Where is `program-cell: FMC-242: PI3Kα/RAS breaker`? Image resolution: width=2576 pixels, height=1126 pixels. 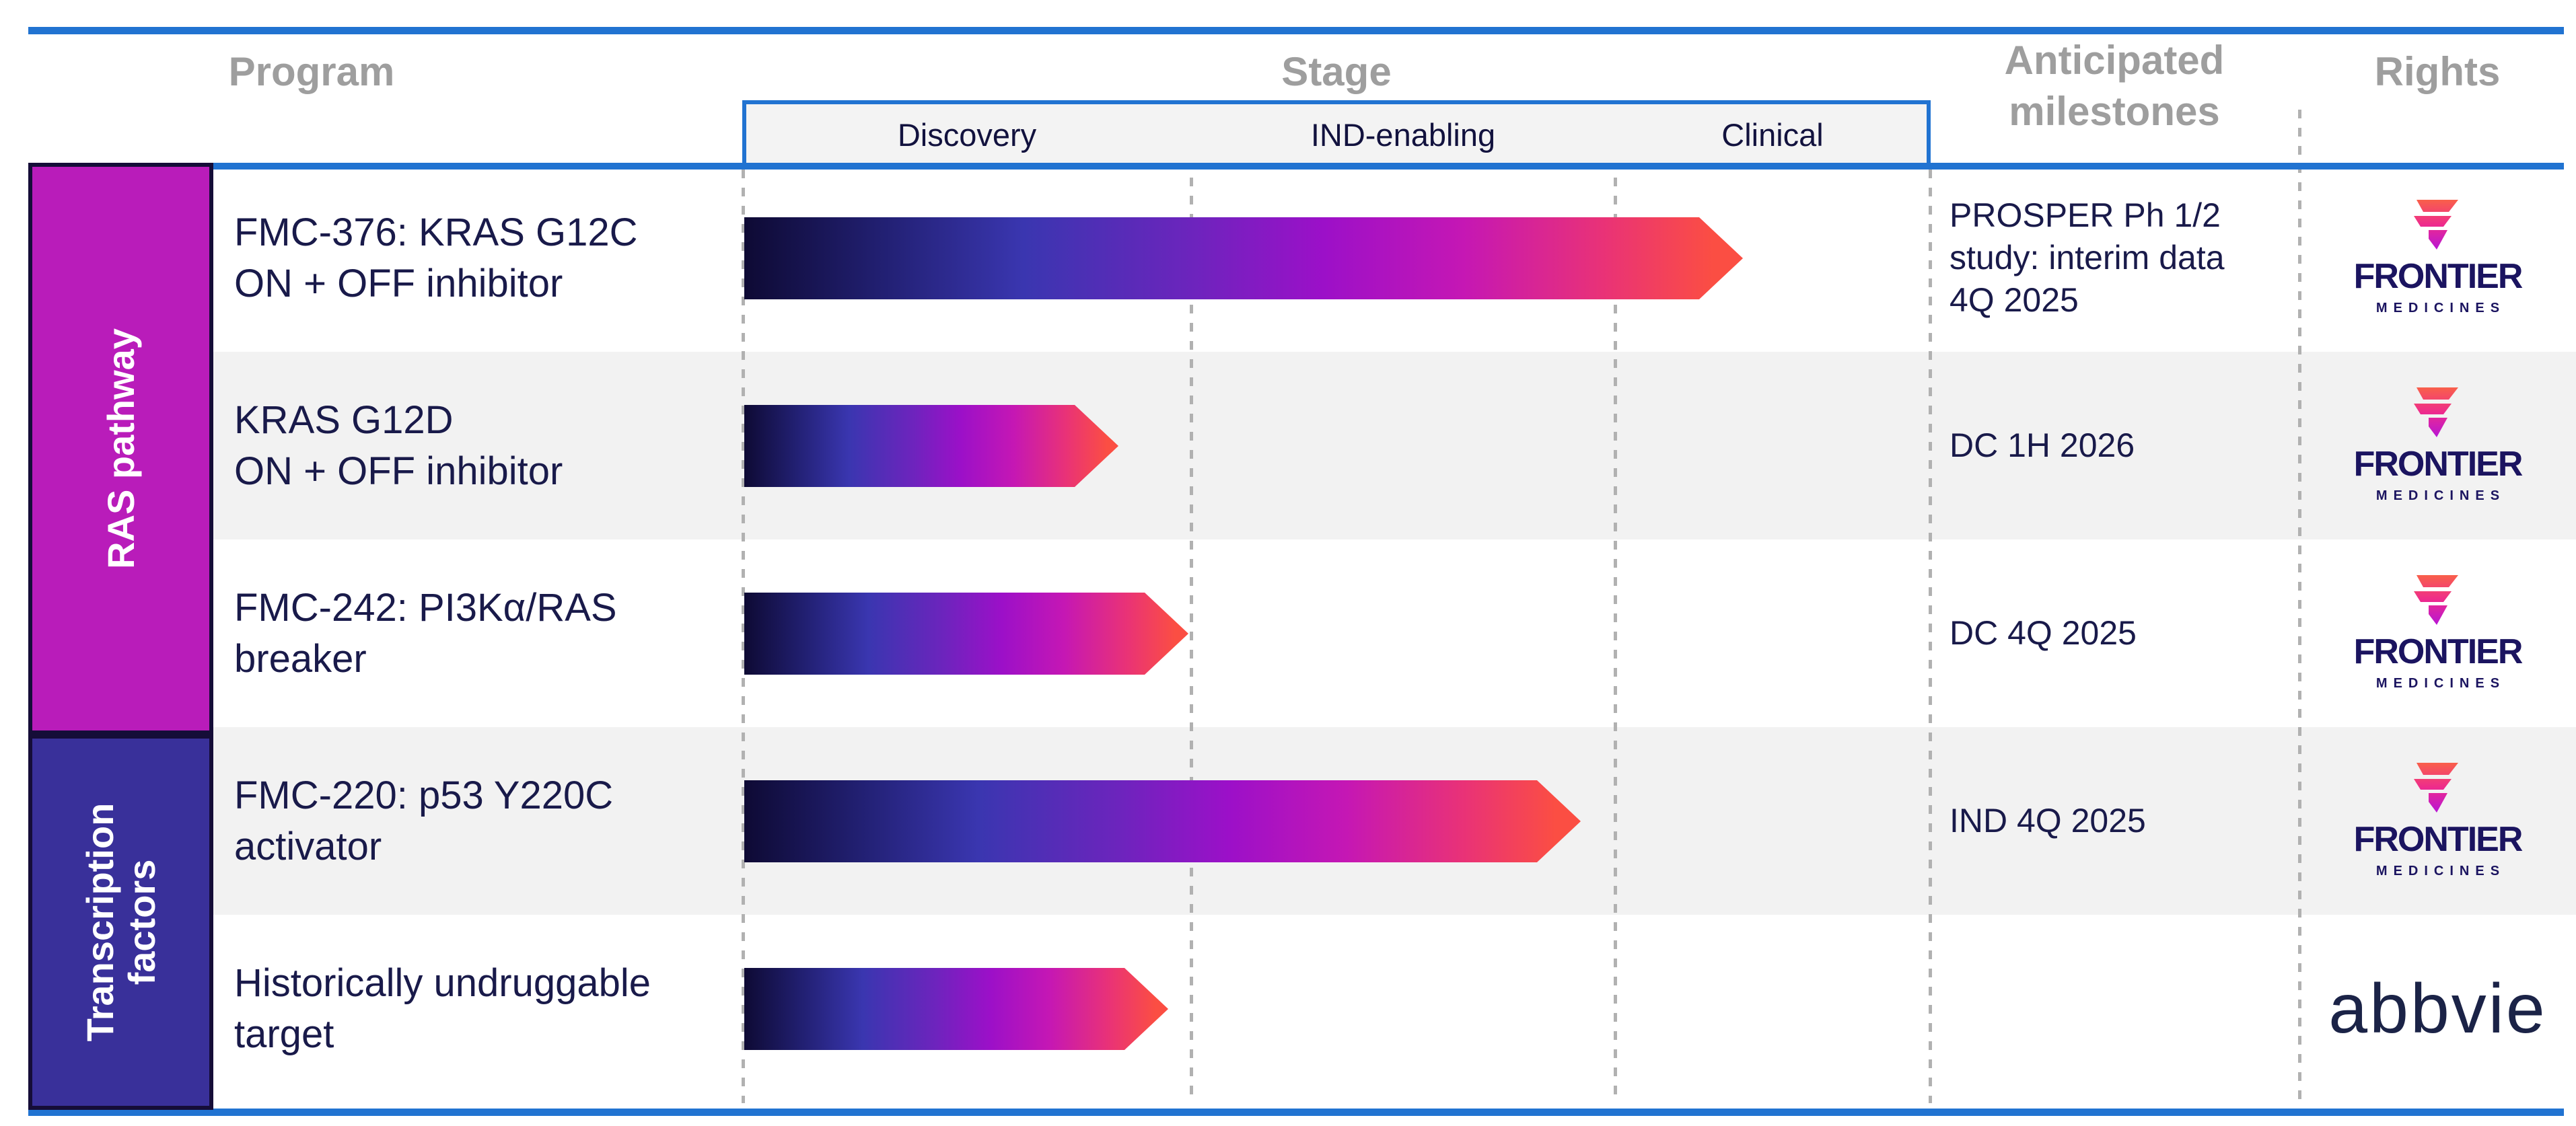 program-cell: FMC-242: PI3Kα/RAS breaker is located at coordinates (479, 633).